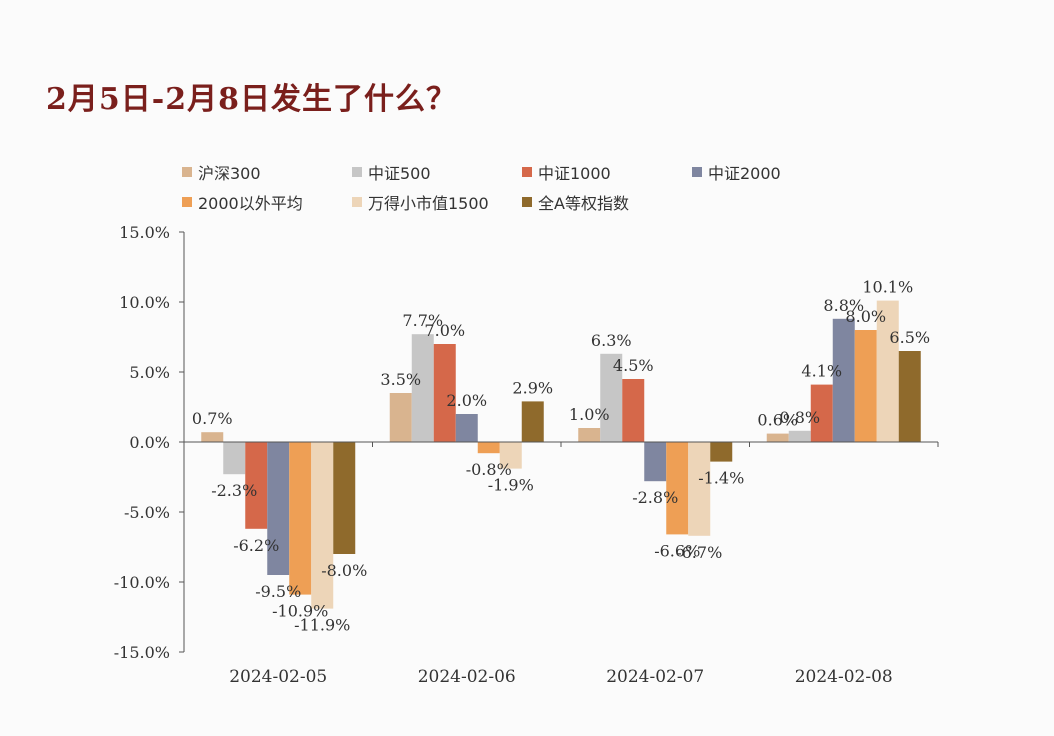 Image resolution: width=1054 pixels, height=736 pixels. I want to click on legend-item-alla-equal: 全A等权指数, so click(575, 202).